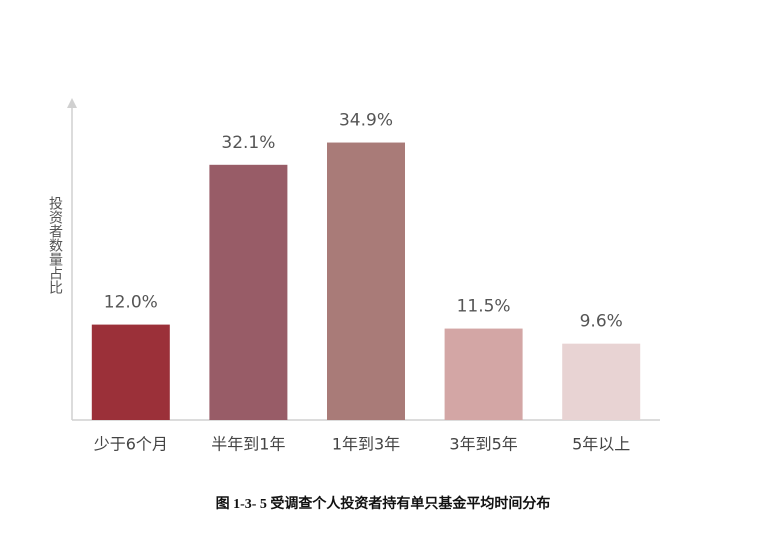  Describe the element at coordinates (484, 307) in the screenshot. I see `value-label: 11.5%` at that location.